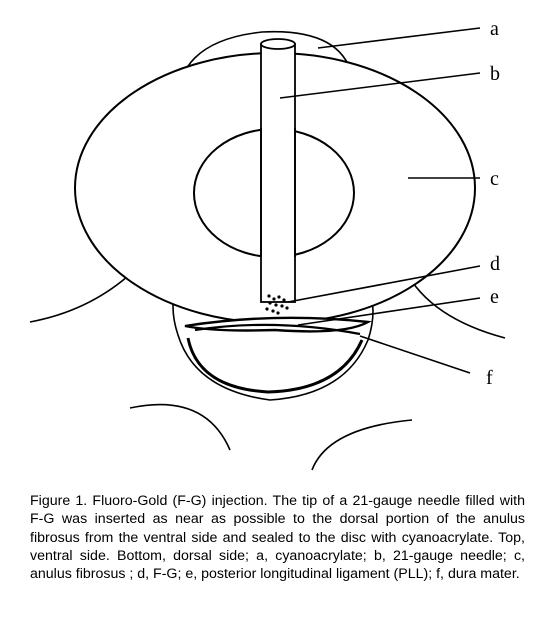  Describe the element at coordinates (277, 304) in the screenshot. I see `fluoro-gold-dots` at that location.